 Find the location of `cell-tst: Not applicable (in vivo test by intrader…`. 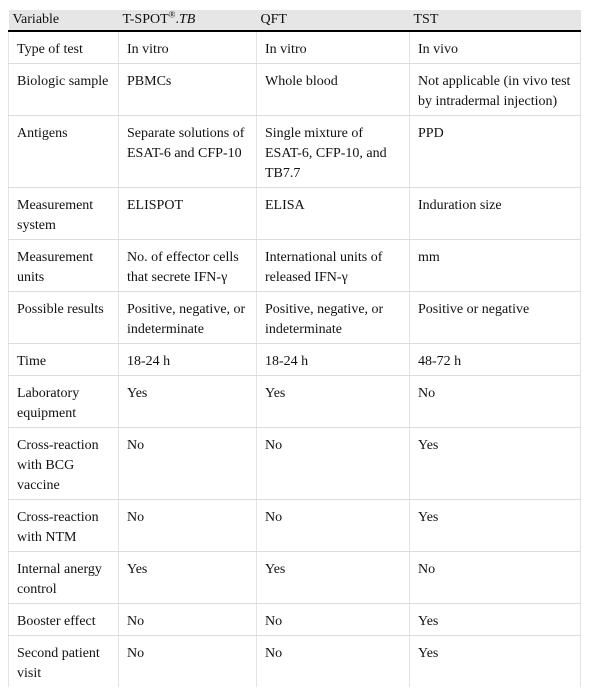

cell-tst: Not applicable (in vivo test by intrader… is located at coordinates (495, 89).